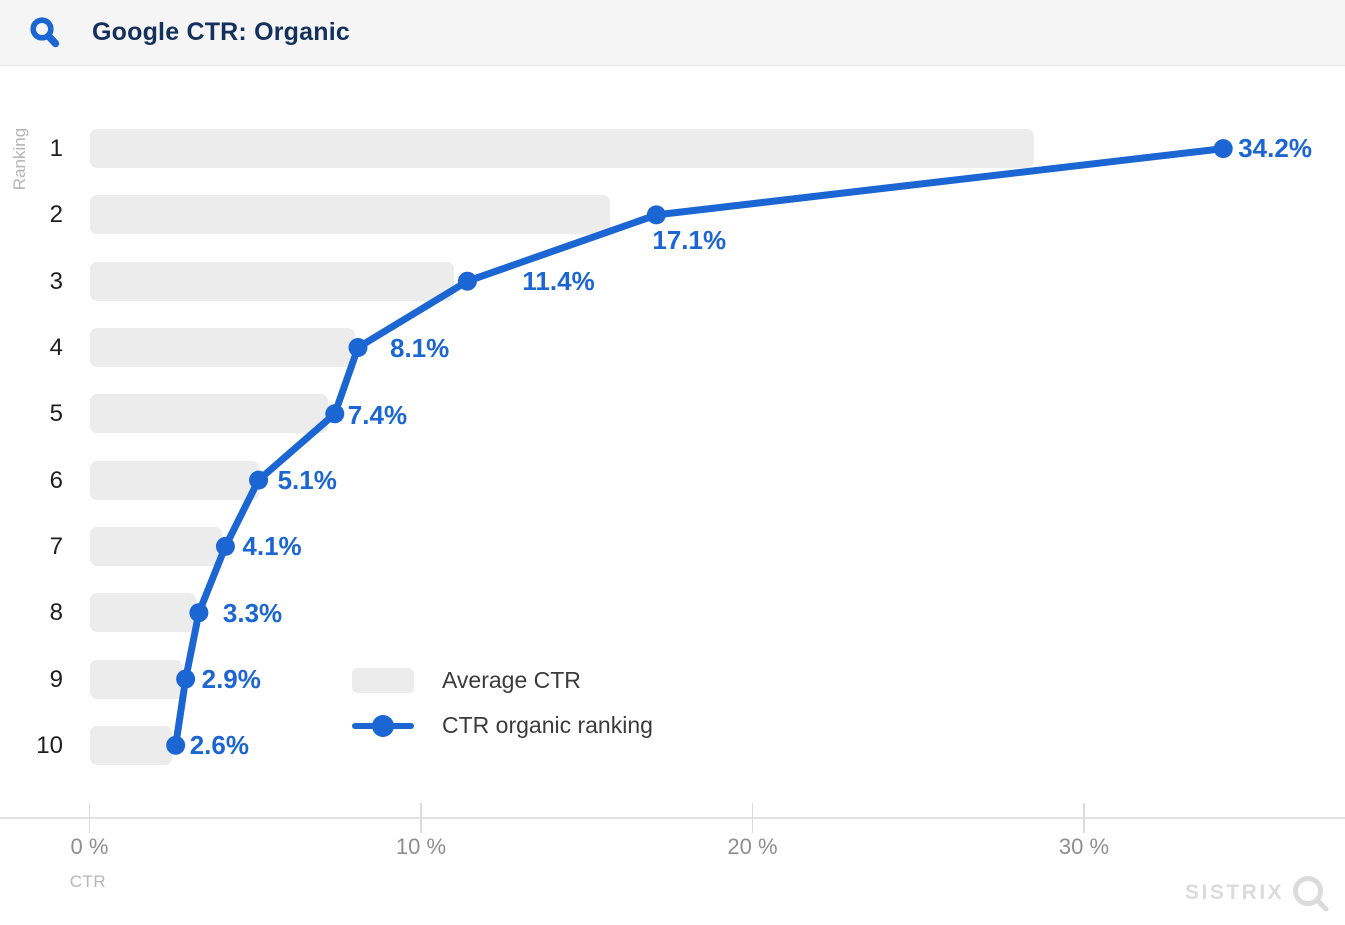  I want to click on x-axis-title: CTR, so click(88, 881).